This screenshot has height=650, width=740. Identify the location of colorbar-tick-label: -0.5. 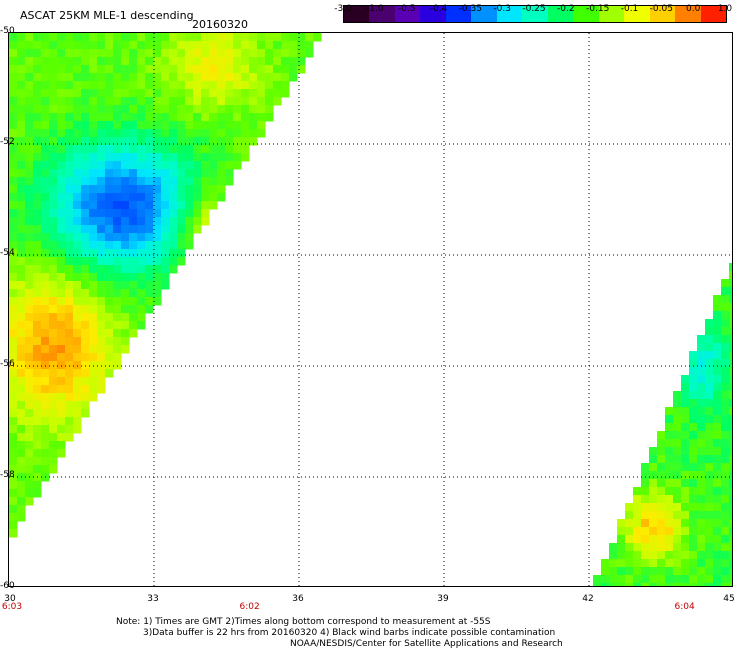
(406, 9).